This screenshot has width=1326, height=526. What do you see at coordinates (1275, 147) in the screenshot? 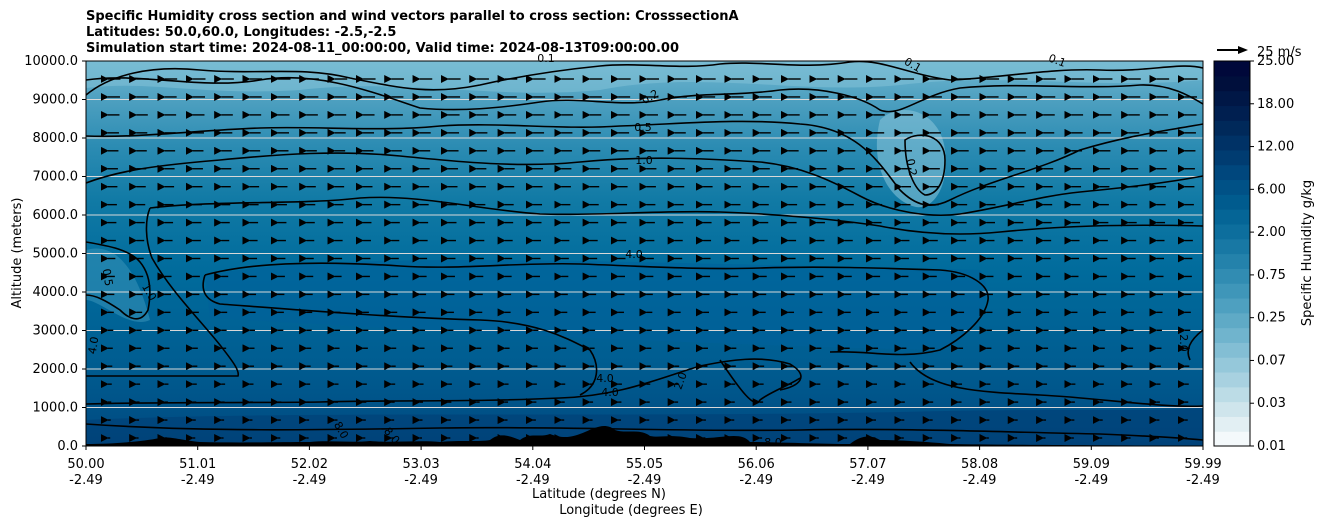
I see `colorbar-tick-label: 12.00` at bounding box center [1275, 147].